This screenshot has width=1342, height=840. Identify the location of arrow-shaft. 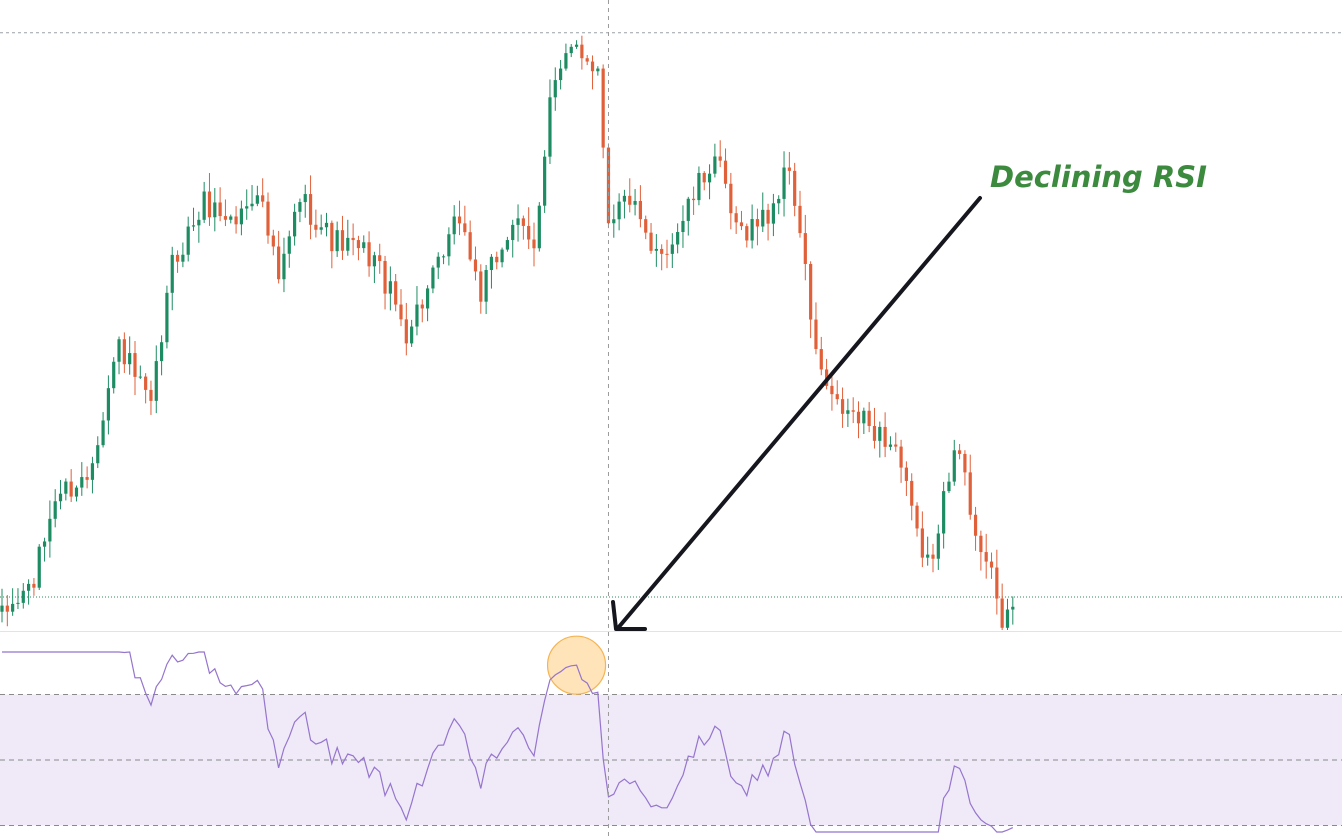
(799, 413).